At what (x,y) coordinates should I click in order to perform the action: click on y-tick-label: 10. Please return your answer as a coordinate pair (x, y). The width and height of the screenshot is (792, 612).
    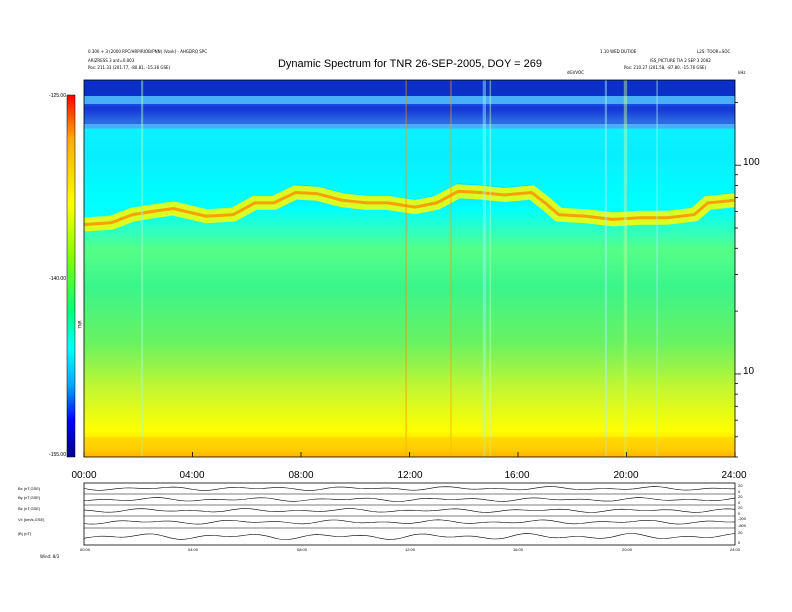
    Looking at the image, I should click on (749, 371).